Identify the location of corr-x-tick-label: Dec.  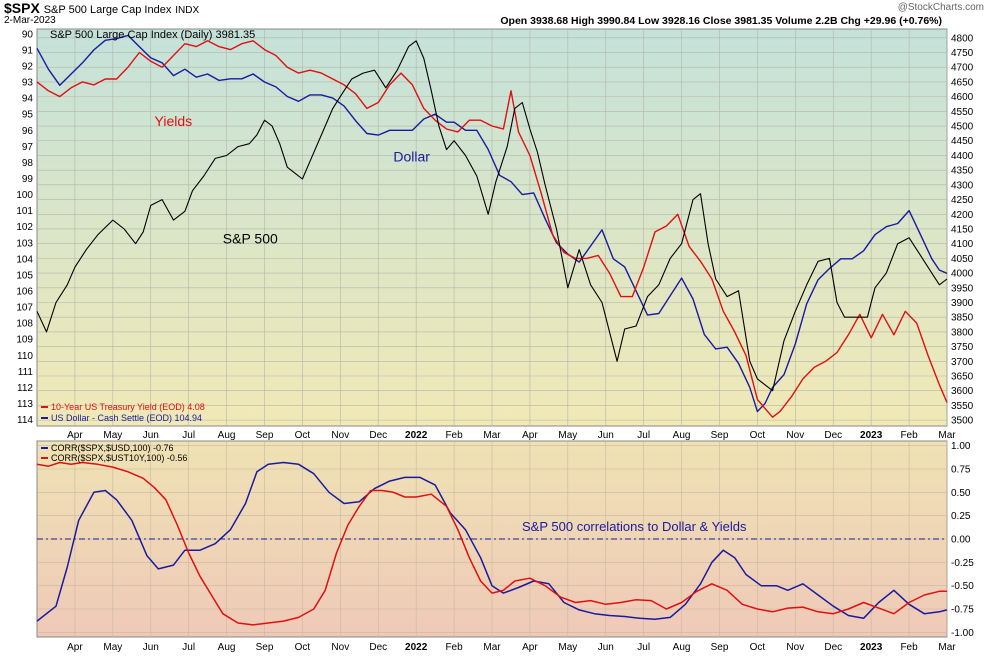
(833, 647).